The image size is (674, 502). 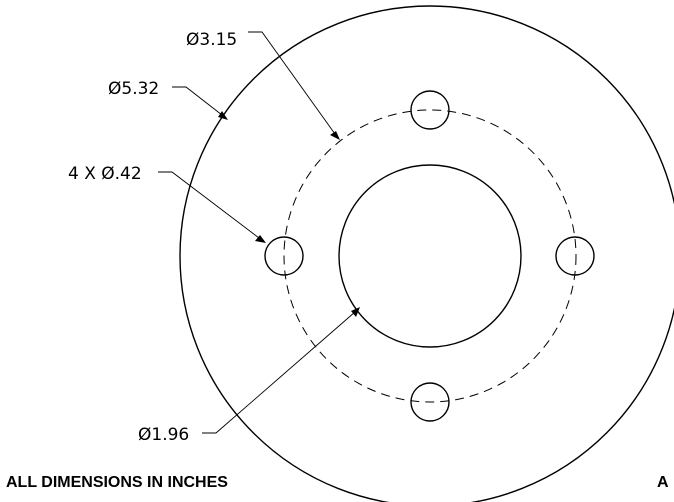 I want to click on hole-pattern-label: 4 X Ø.42, so click(x=105, y=174).